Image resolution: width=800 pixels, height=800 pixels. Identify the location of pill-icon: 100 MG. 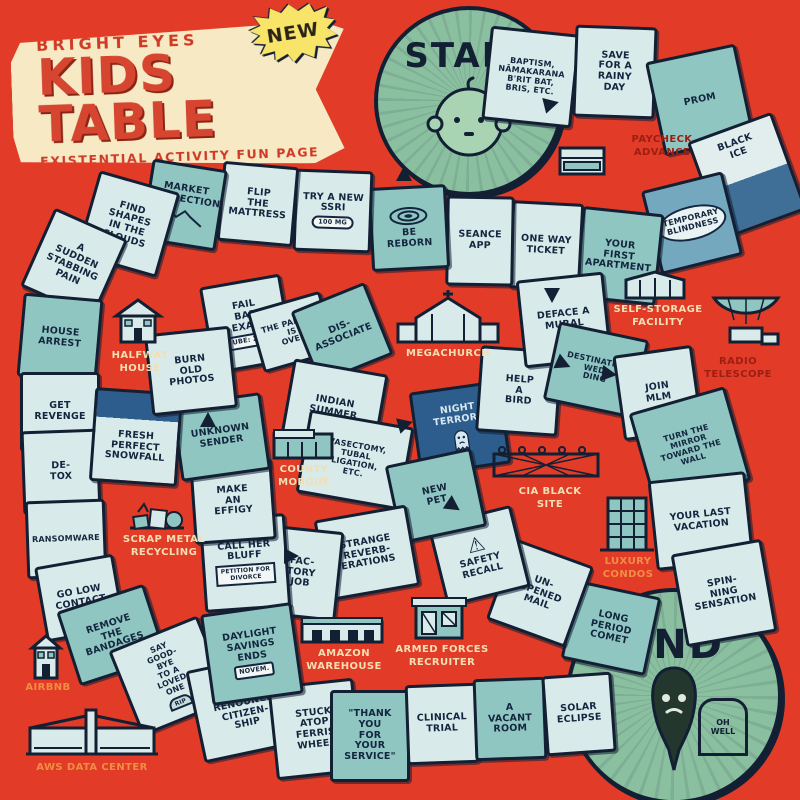
(332, 222).